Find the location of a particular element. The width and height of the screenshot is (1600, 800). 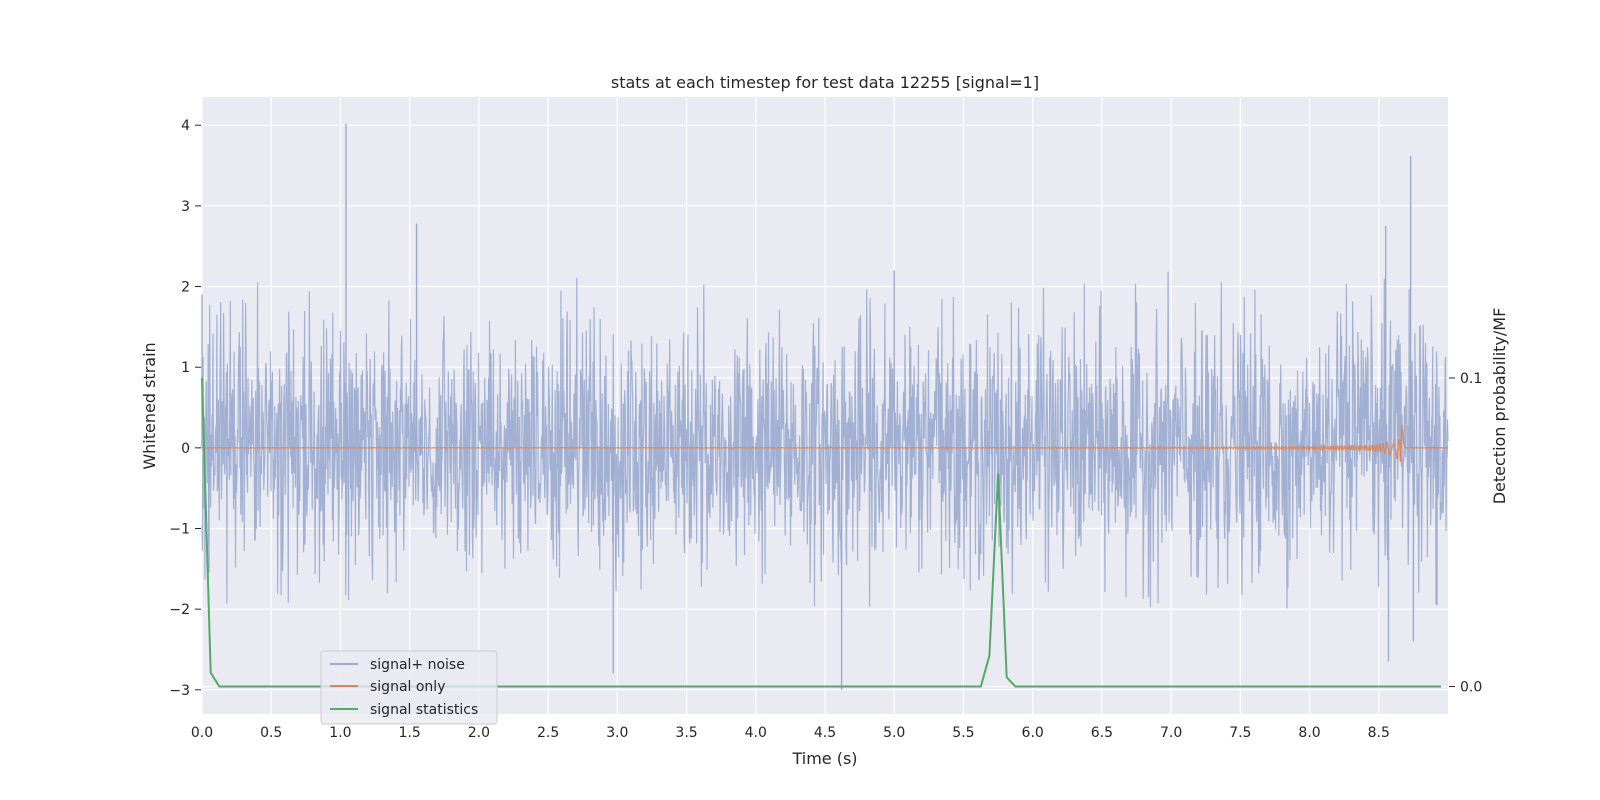

x-tick-label: 1.0 is located at coordinates (340, 733).